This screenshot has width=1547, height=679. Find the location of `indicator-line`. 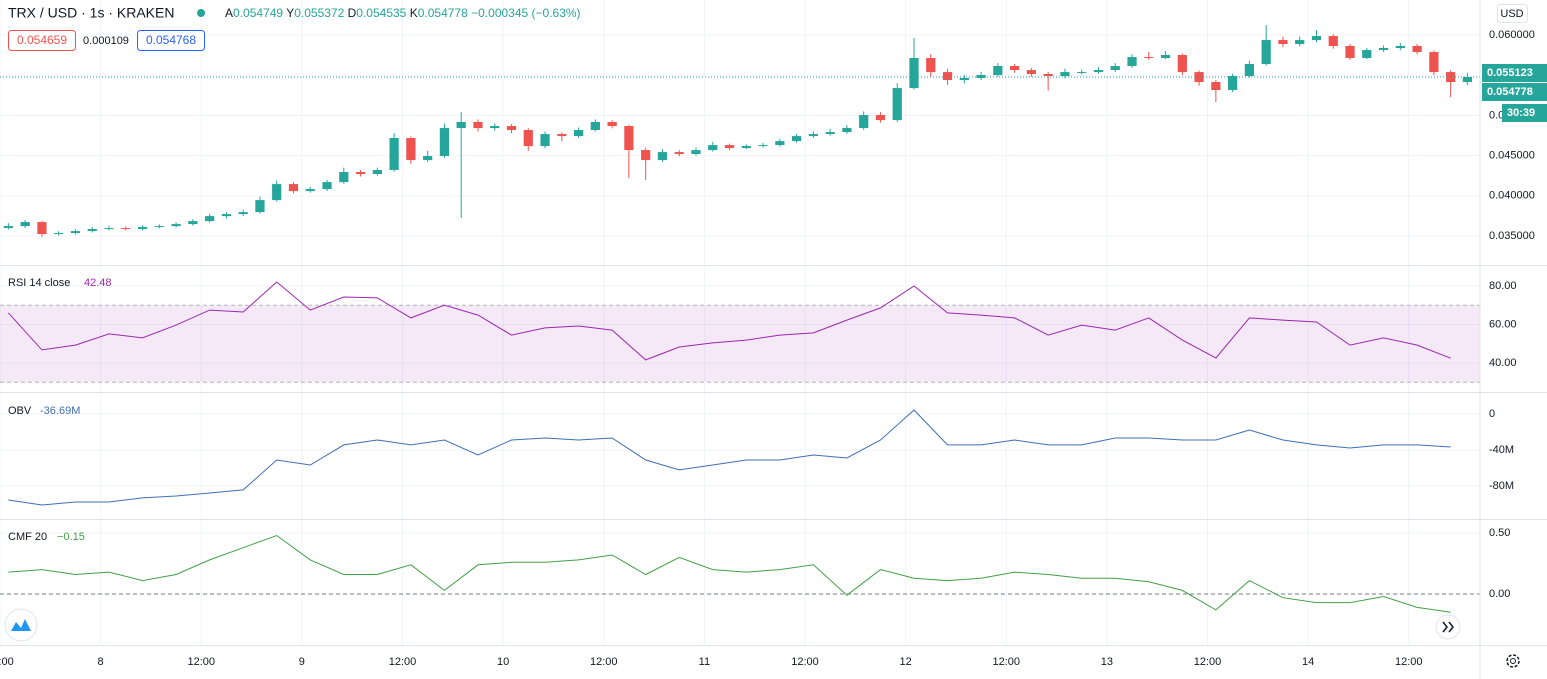

indicator-line is located at coordinates (729, 573).